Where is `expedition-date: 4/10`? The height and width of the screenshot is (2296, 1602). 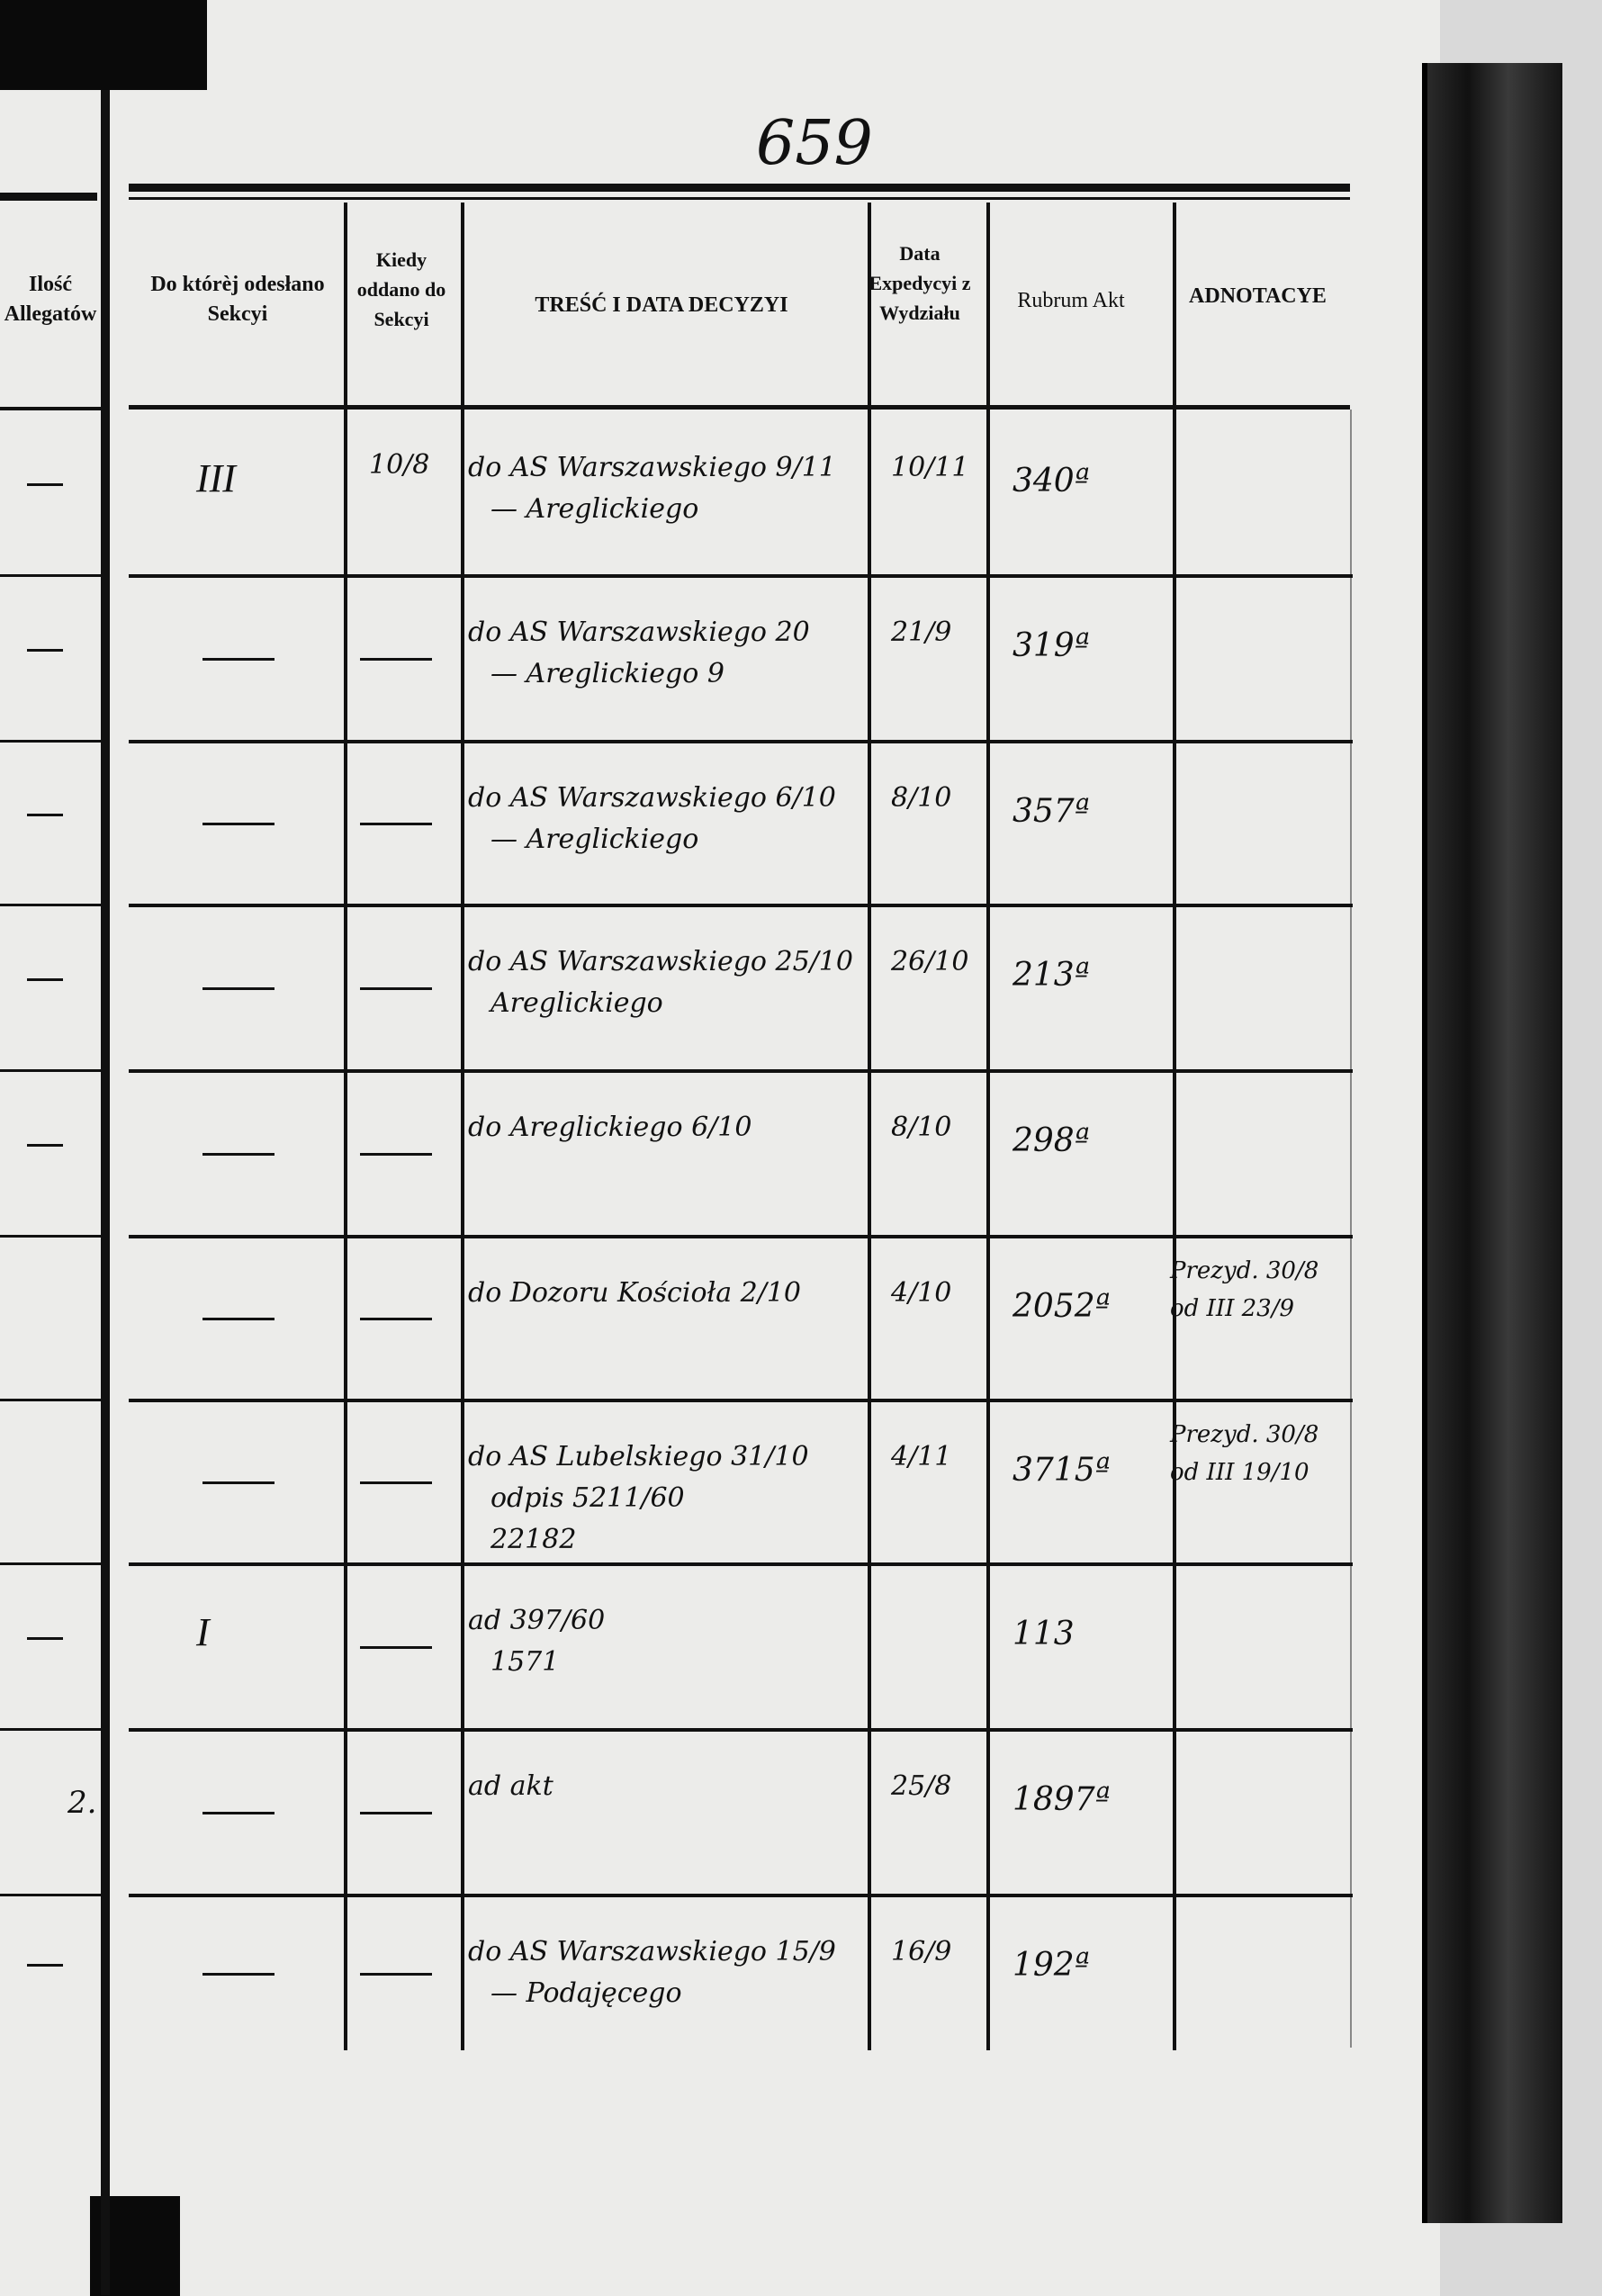 expedition-date: 4/10 is located at coordinates (921, 1293).